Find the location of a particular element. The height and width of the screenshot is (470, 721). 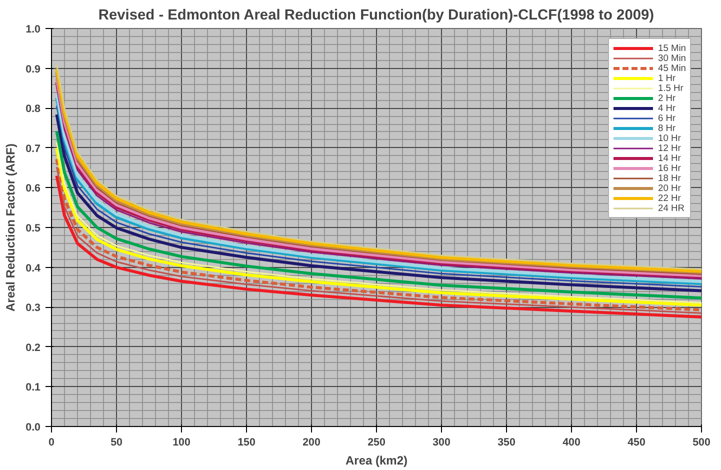

y-tick-label: 0.1 is located at coordinates (33, 388).